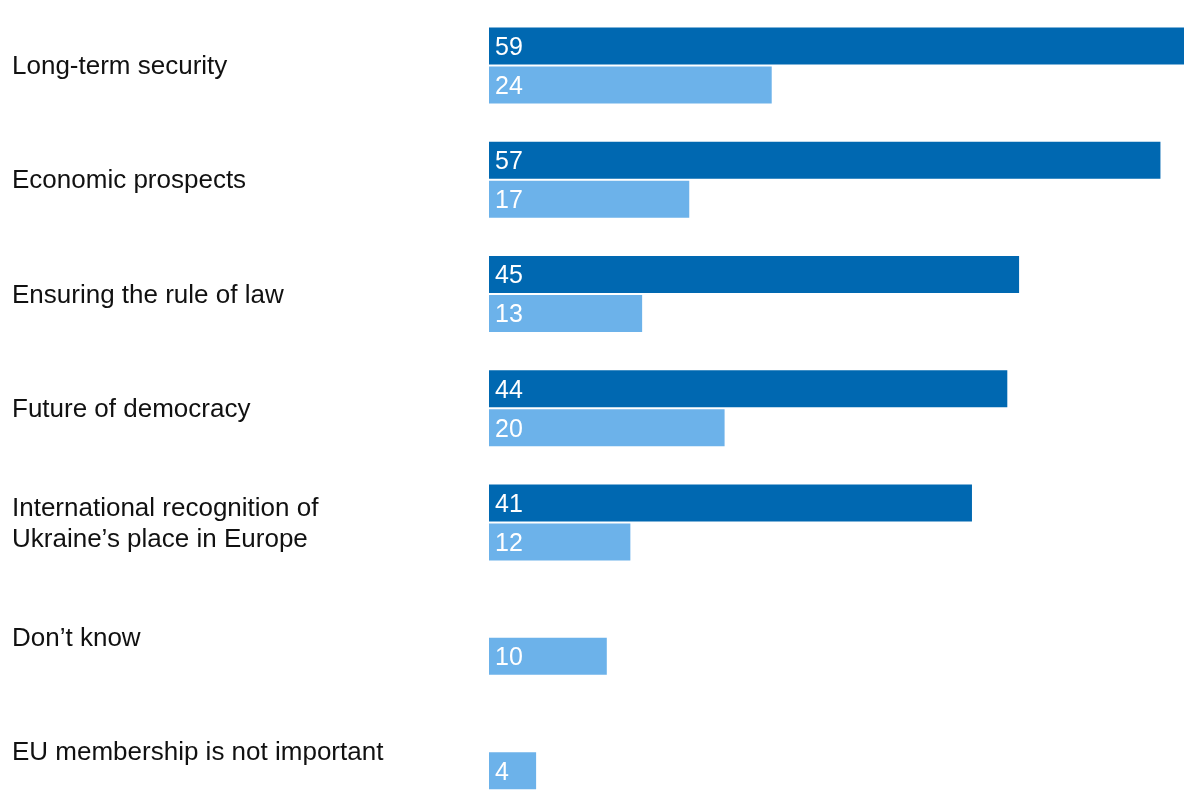  I want to click on data-label: 12, so click(509, 541).